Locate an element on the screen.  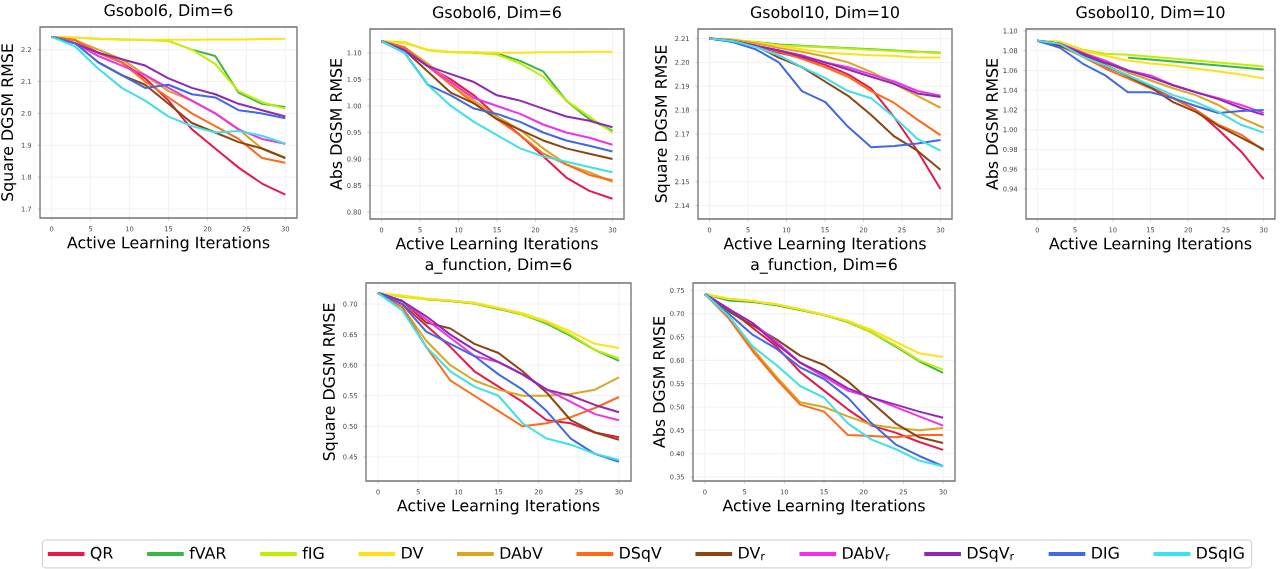
legend-label: DV is located at coordinates (413, 552).